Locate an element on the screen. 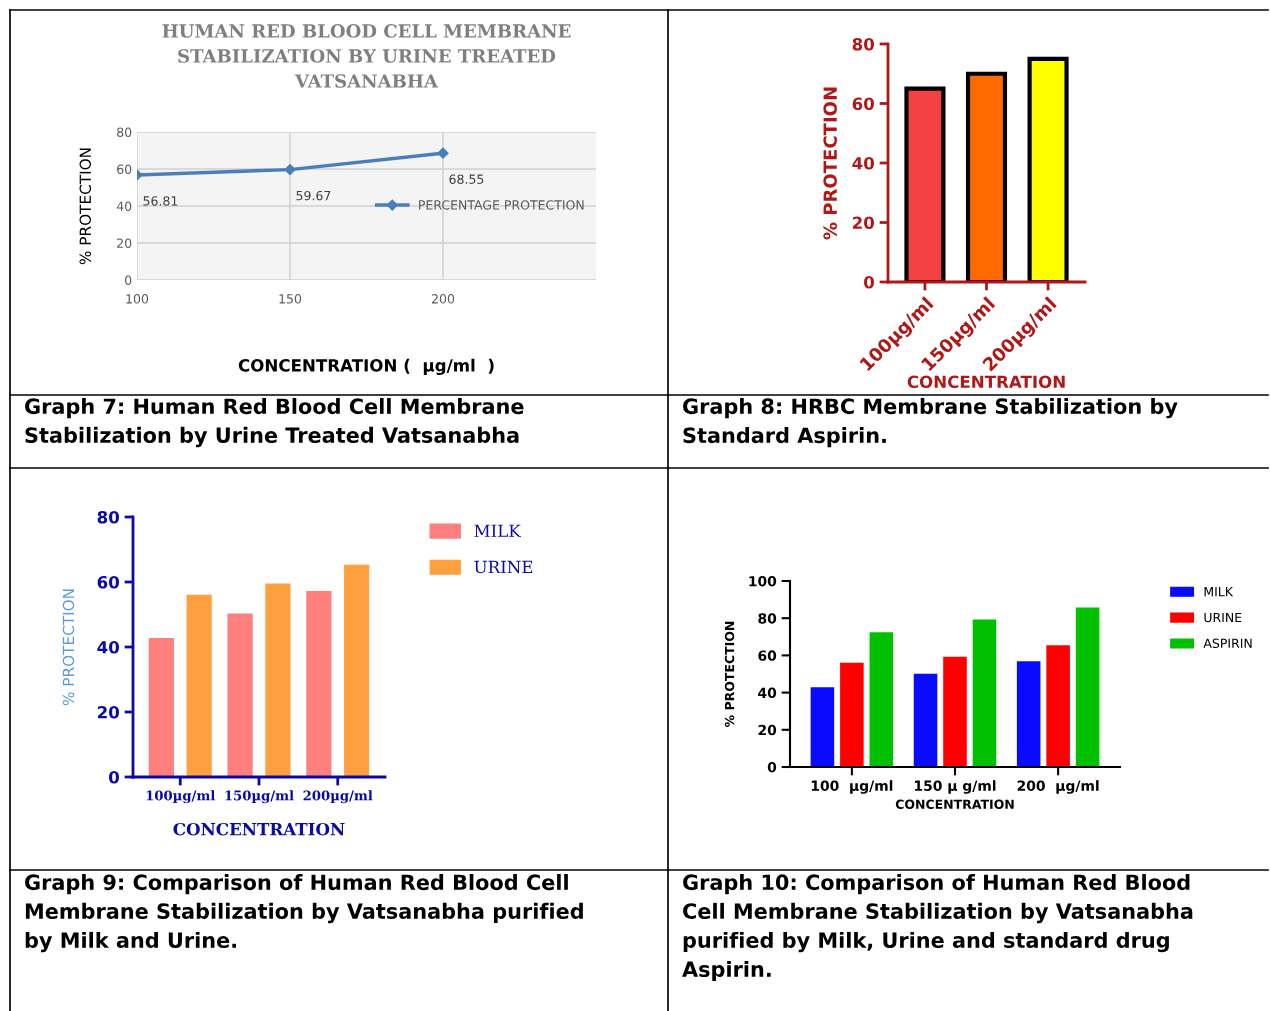  data-label: 59.67 is located at coordinates (313, 195).